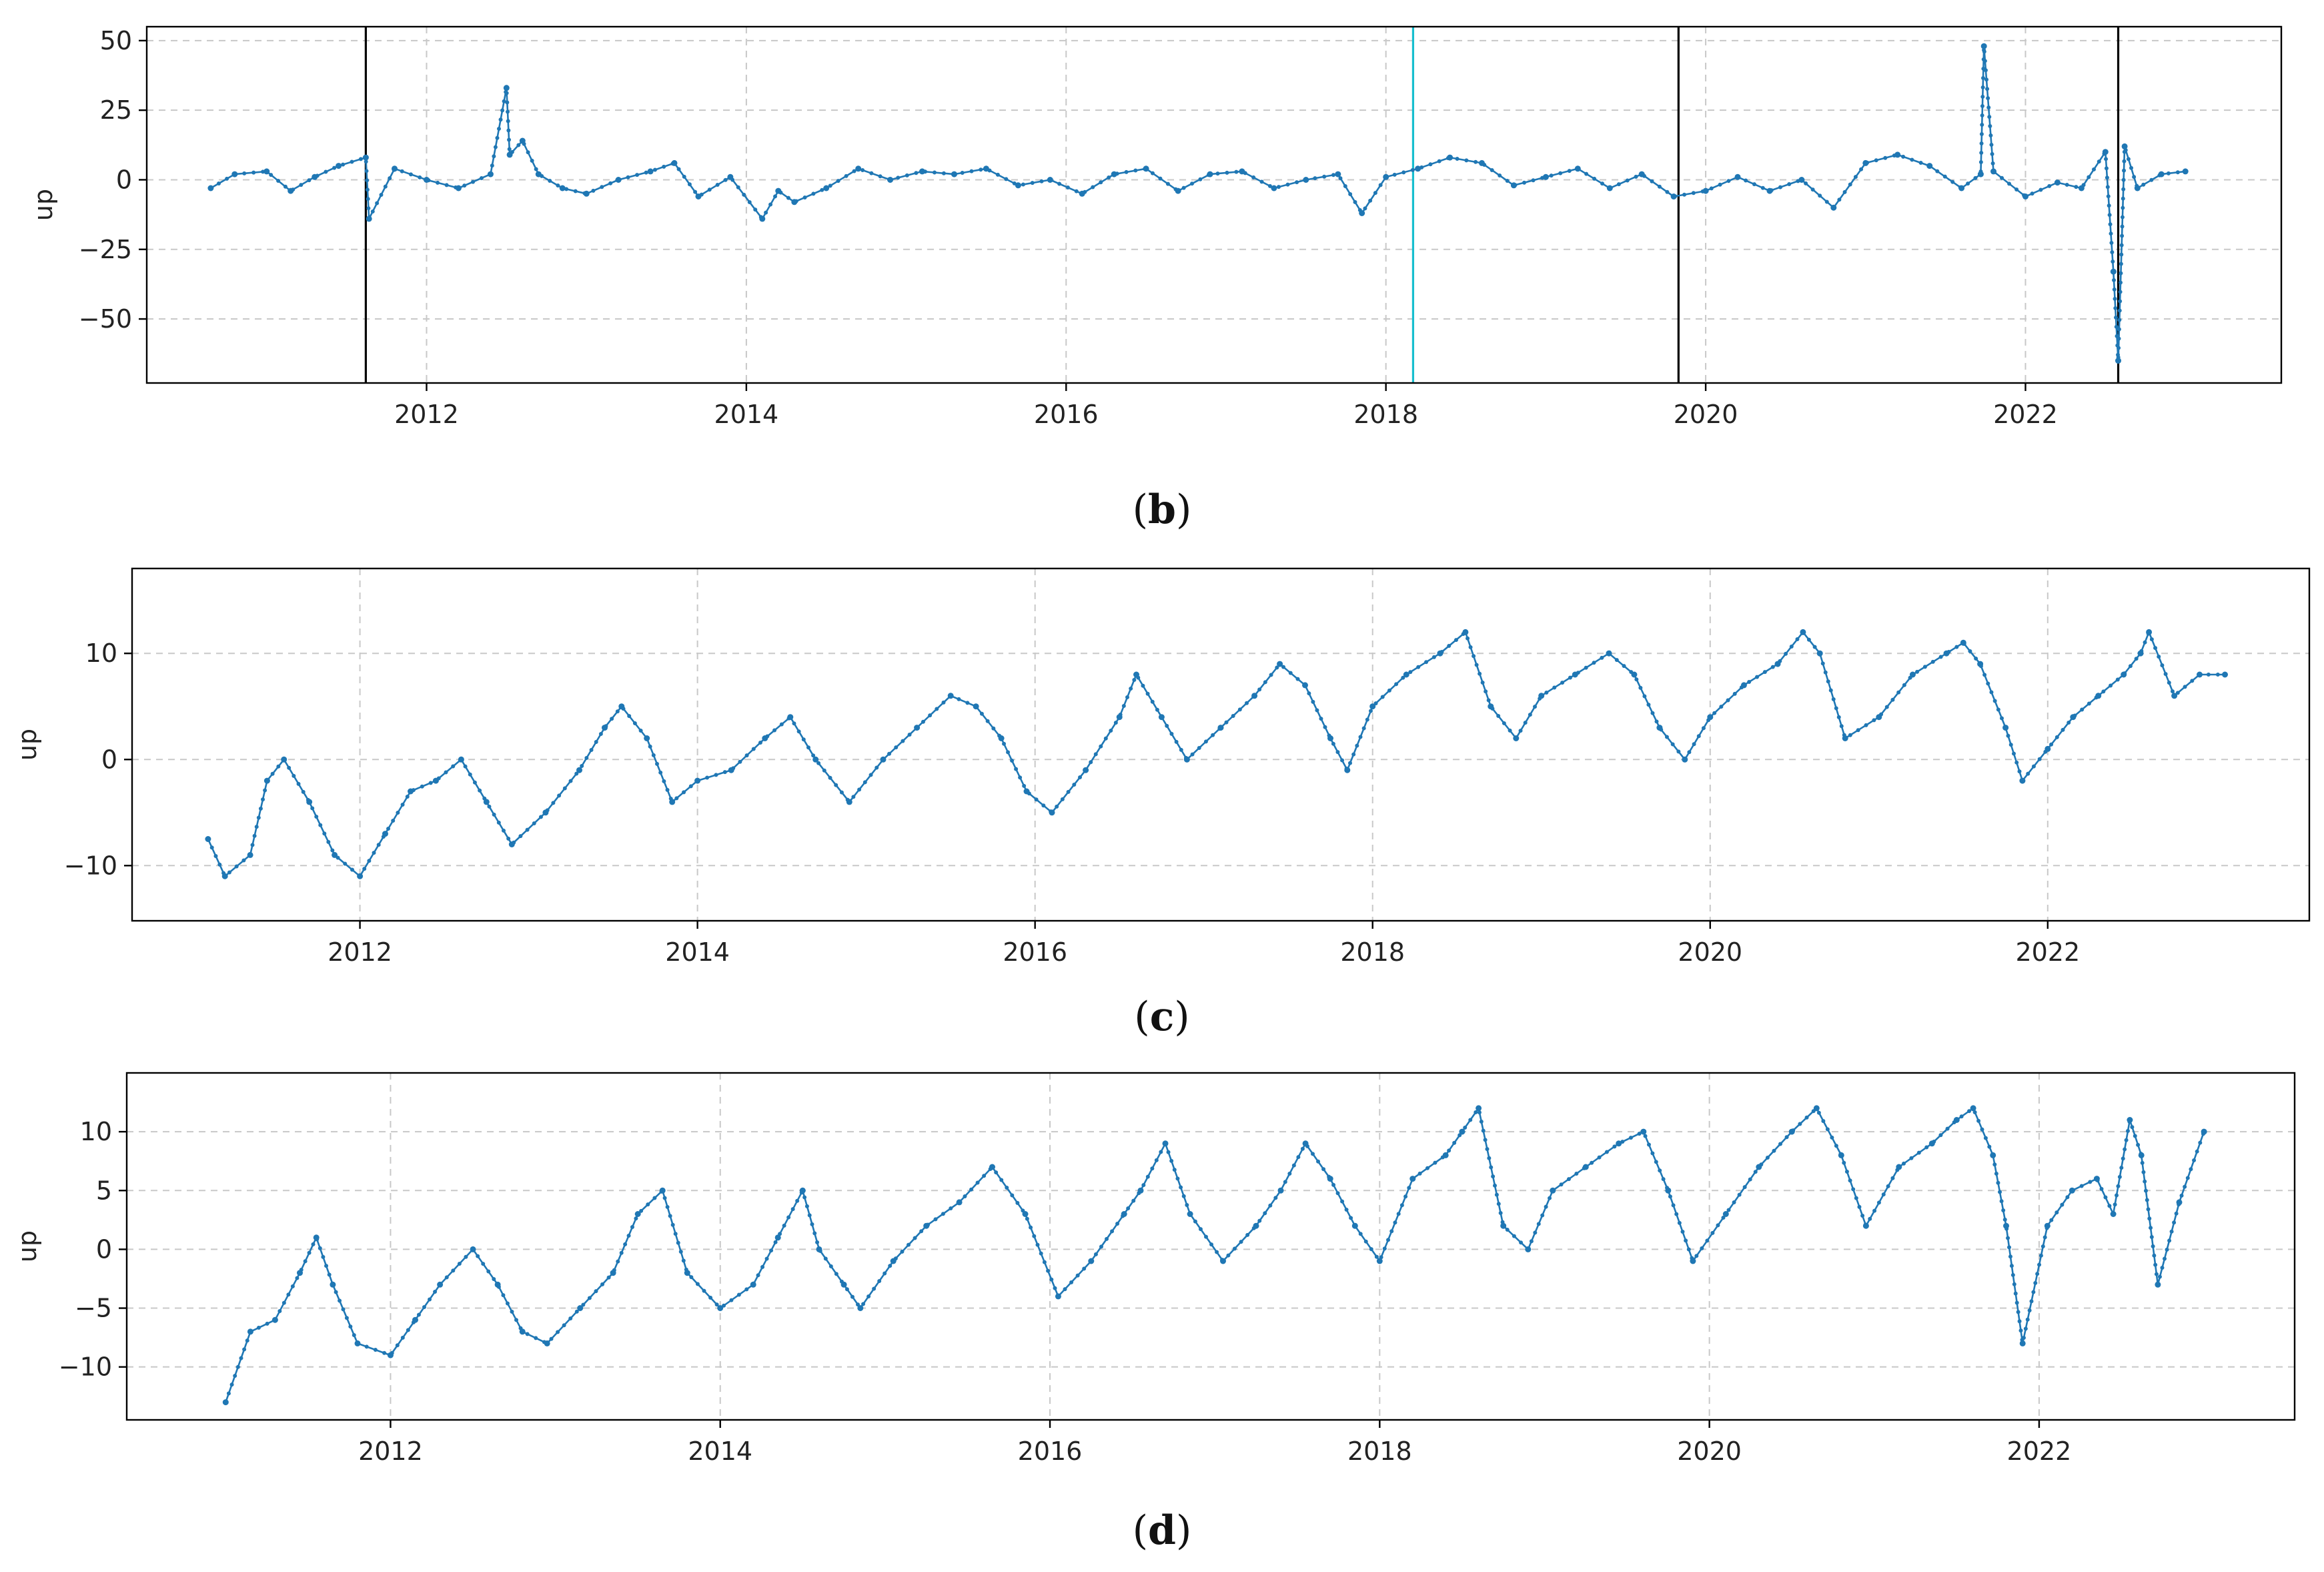 The height and width of the screenshot is (1572, 2324). Describe the element at coordinates (105, 319) in the screenshot. I see `y-tick-label: −50` at that location.